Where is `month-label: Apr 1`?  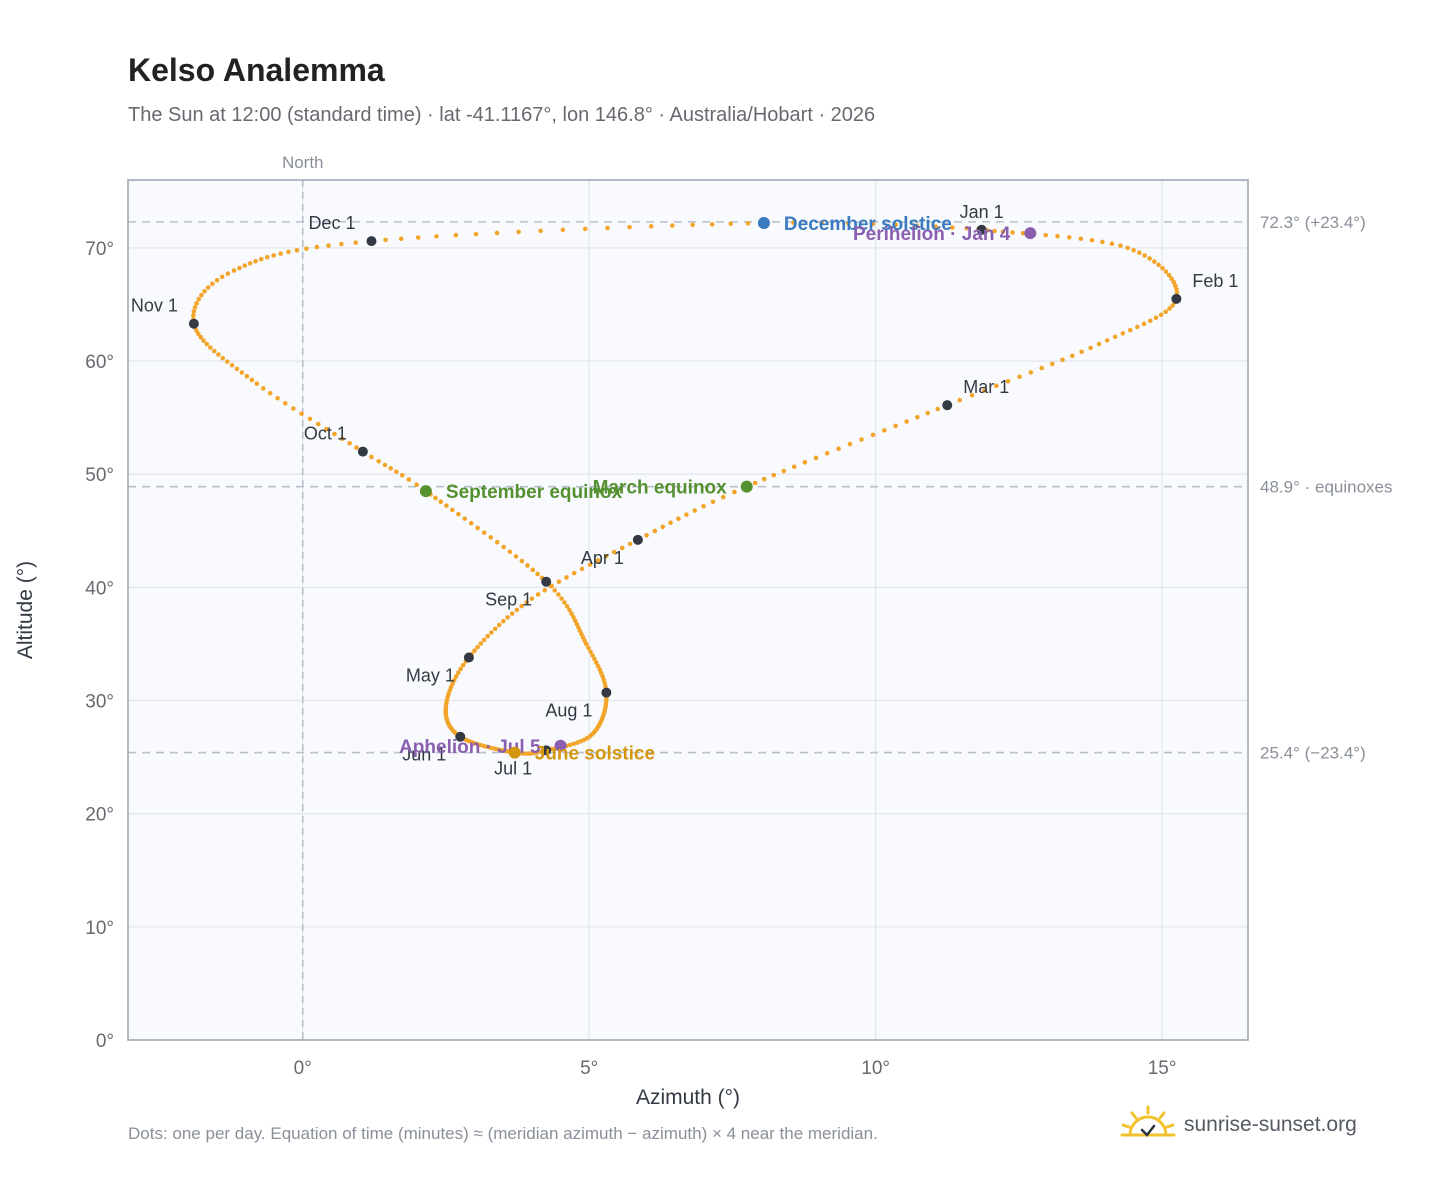
month-label: Apr 1 is located at coordinates (602, 558).